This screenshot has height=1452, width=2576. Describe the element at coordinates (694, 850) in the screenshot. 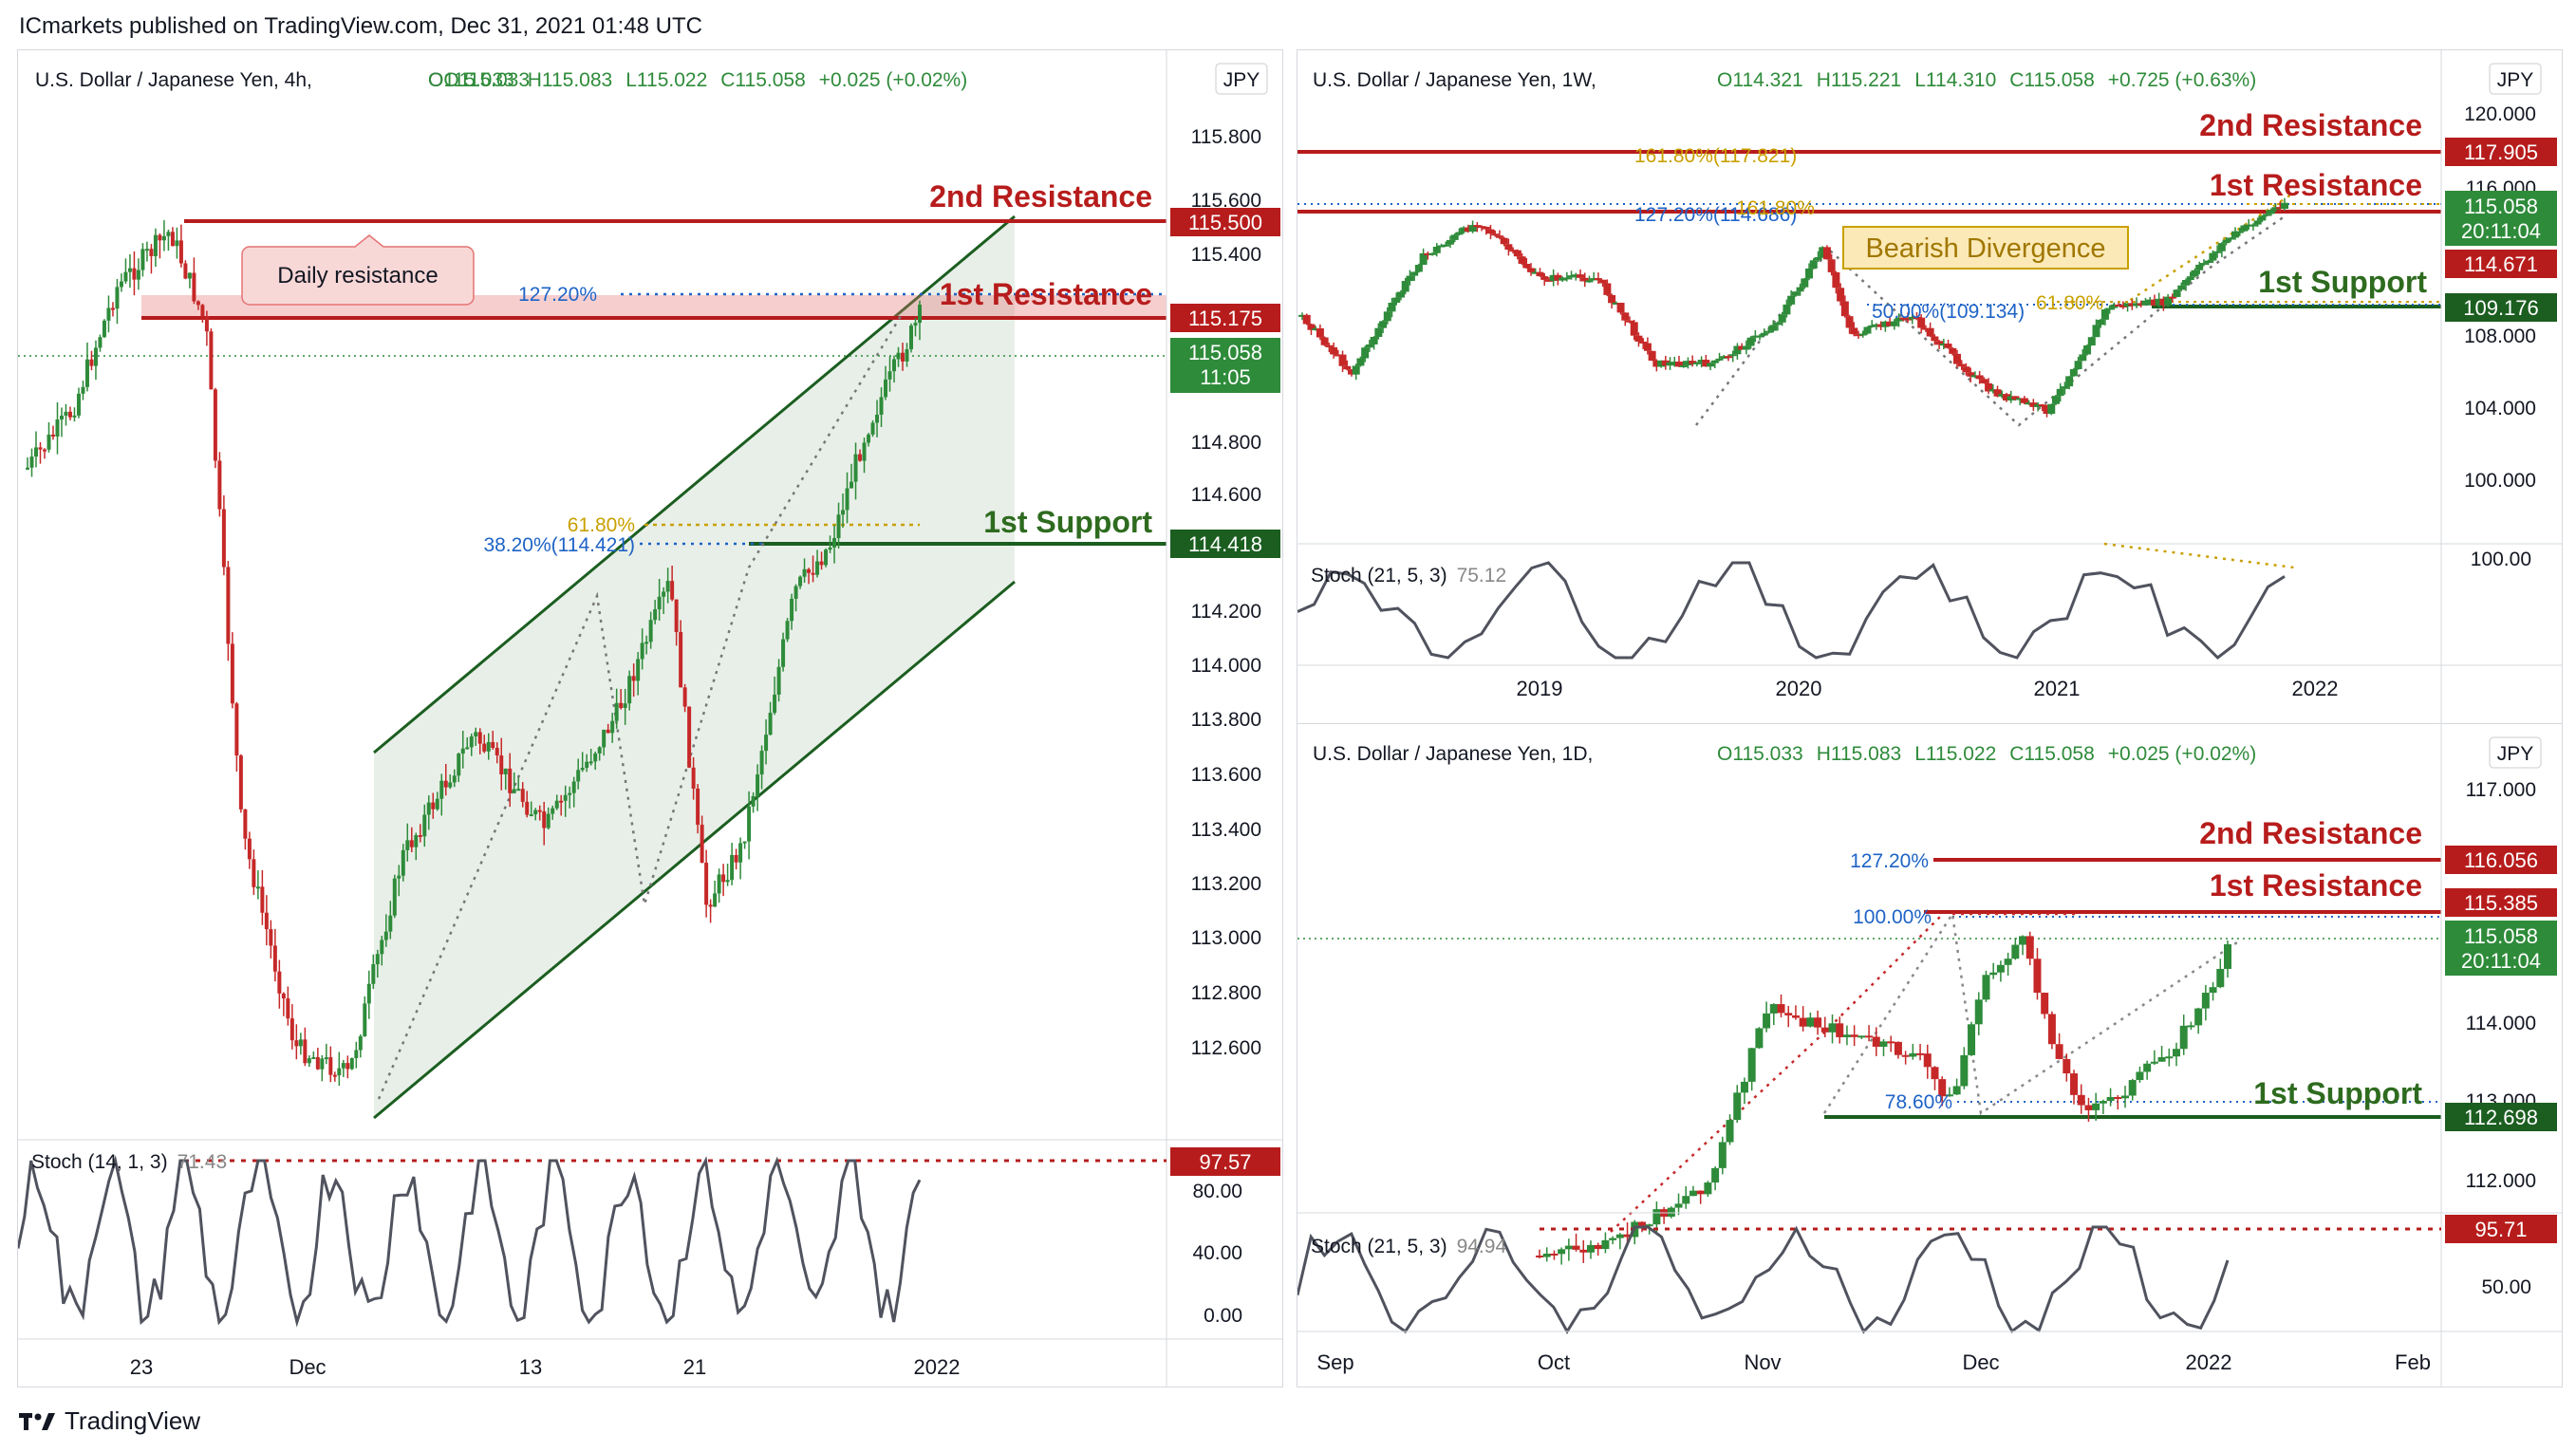

I see `channel-lower-line` at that location.